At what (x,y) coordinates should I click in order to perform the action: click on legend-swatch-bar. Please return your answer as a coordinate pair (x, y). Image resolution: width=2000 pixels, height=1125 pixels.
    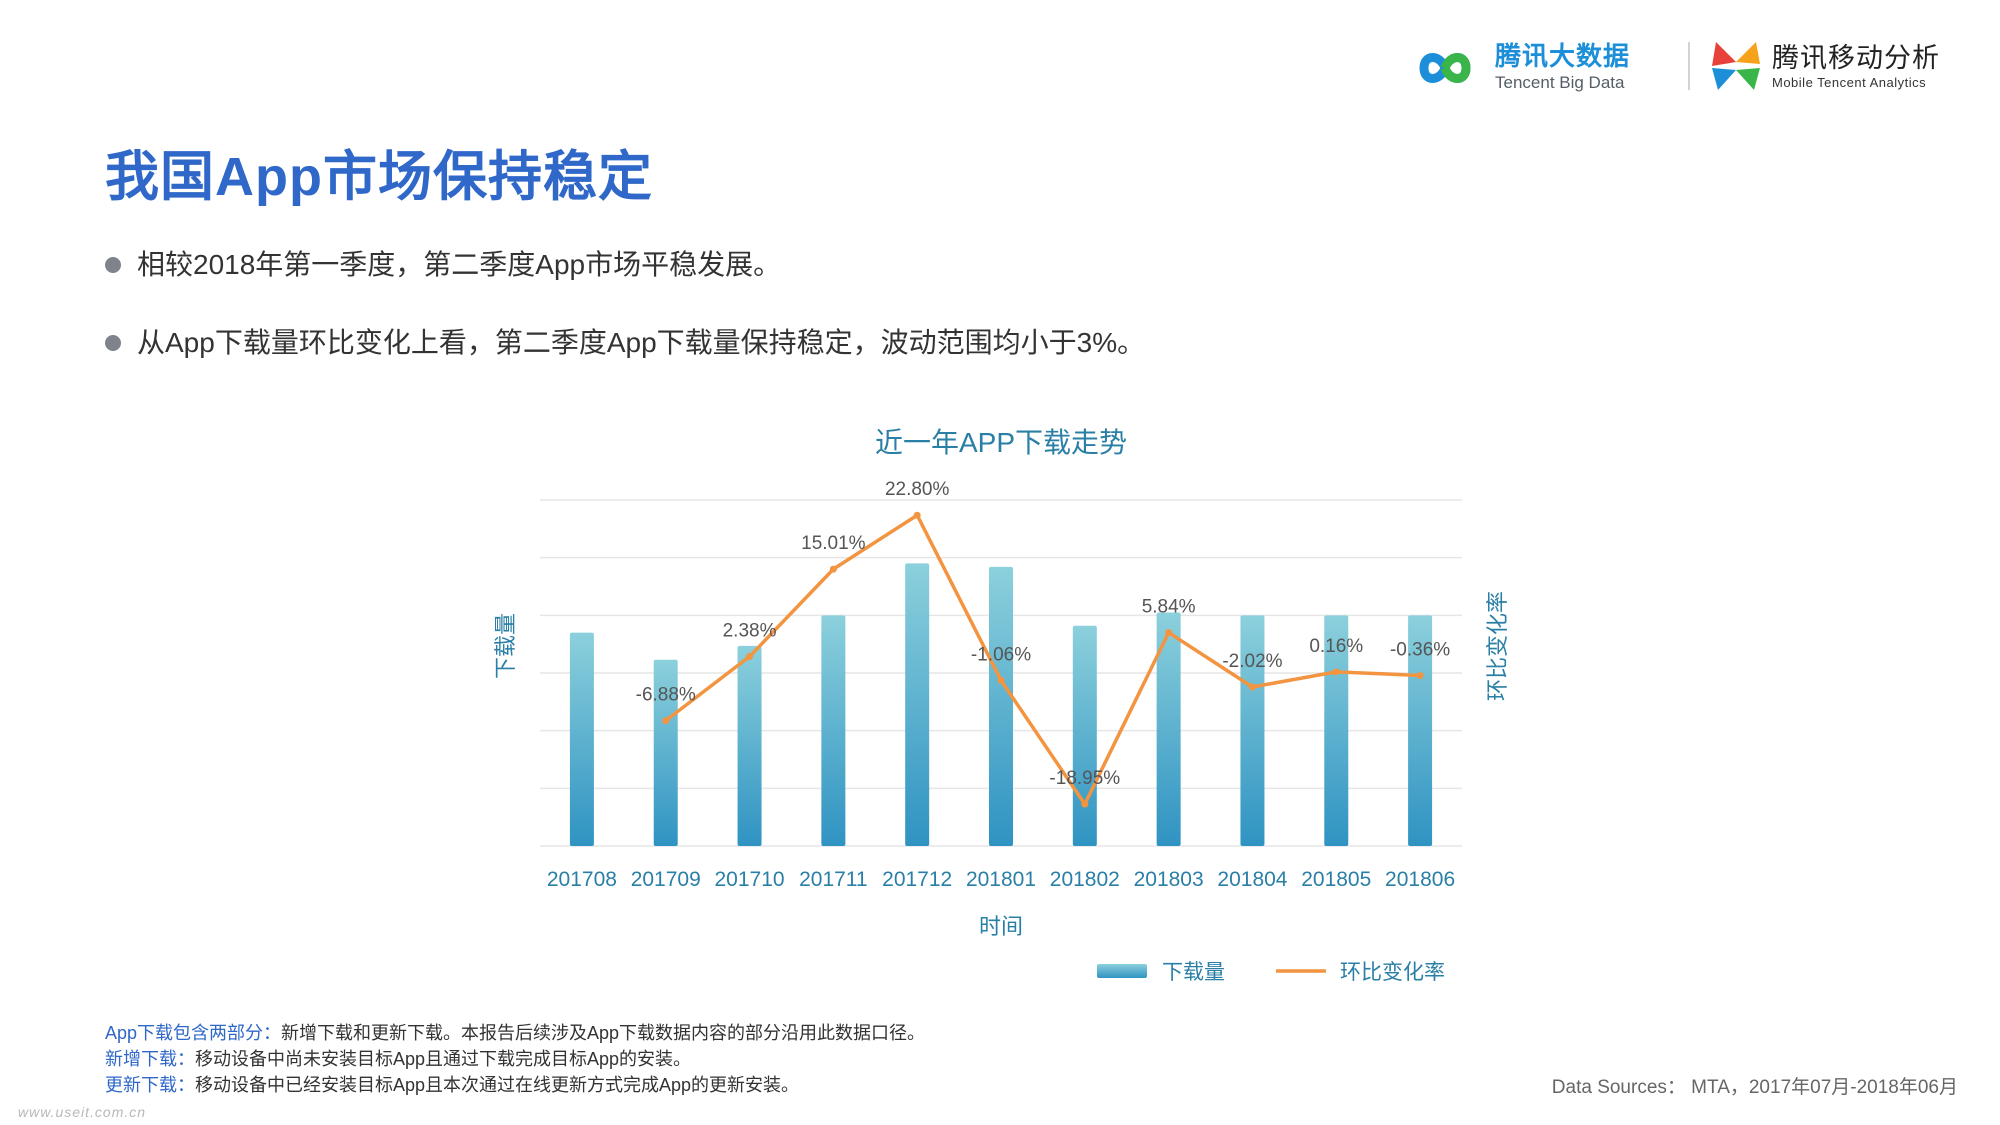
    Looking at the image, I should click on (1122, 971).